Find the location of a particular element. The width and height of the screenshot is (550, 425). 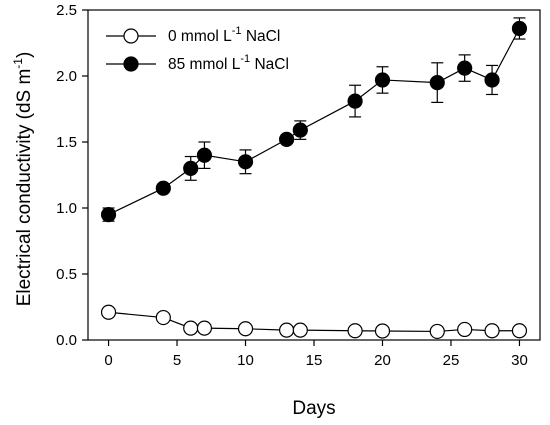

legend-item-0: 0 mmol L-1 NaCl is located at coordinates (193, 35).